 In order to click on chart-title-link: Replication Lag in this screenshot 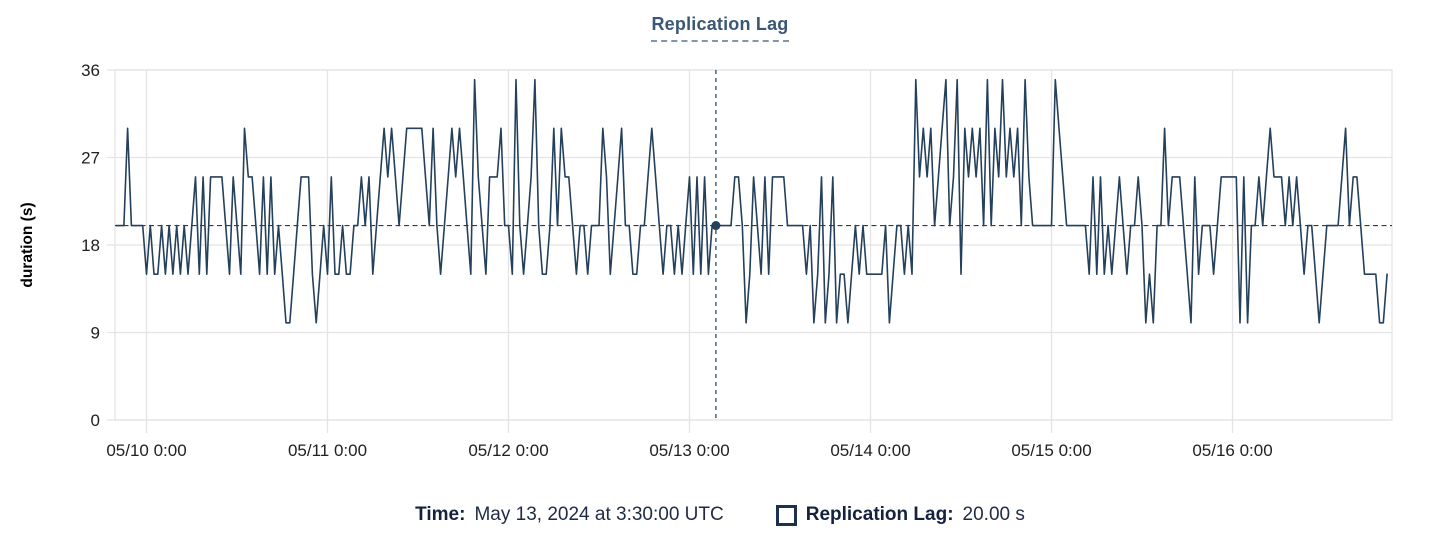, I will do `click(720, 28)`.